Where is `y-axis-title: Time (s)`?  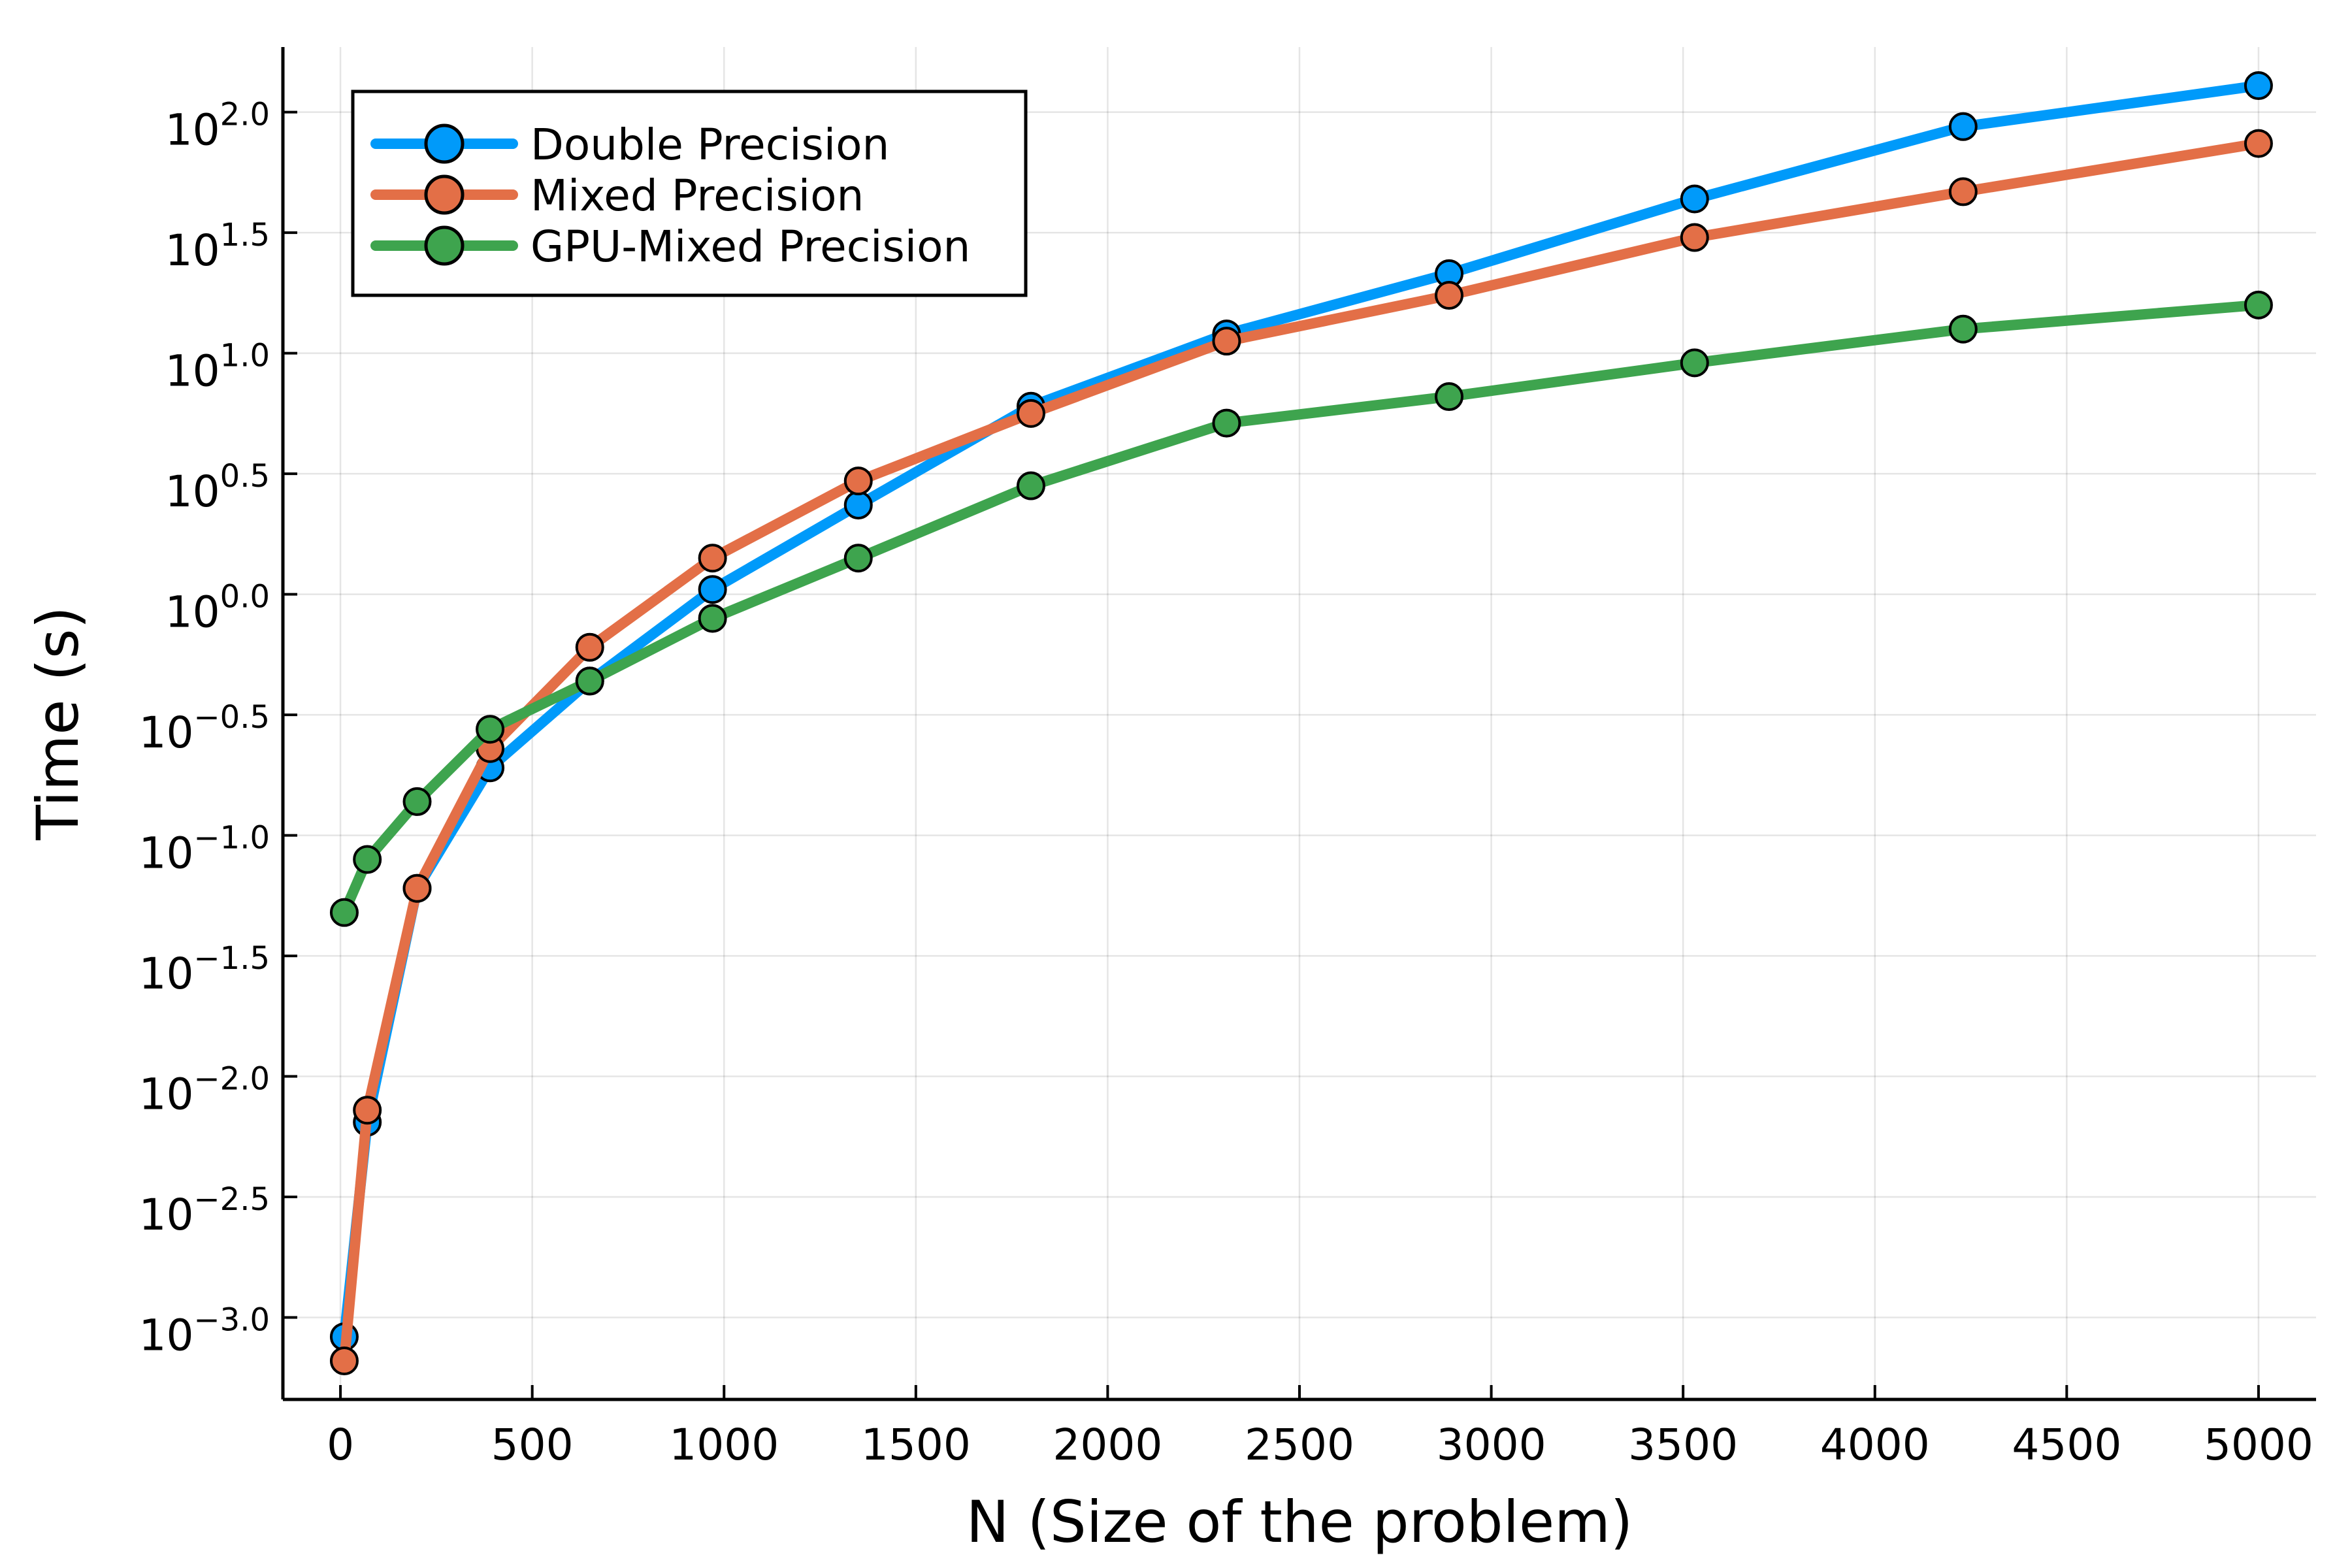
y-axis-title: Time (s) is located at coordinates (57, 723).